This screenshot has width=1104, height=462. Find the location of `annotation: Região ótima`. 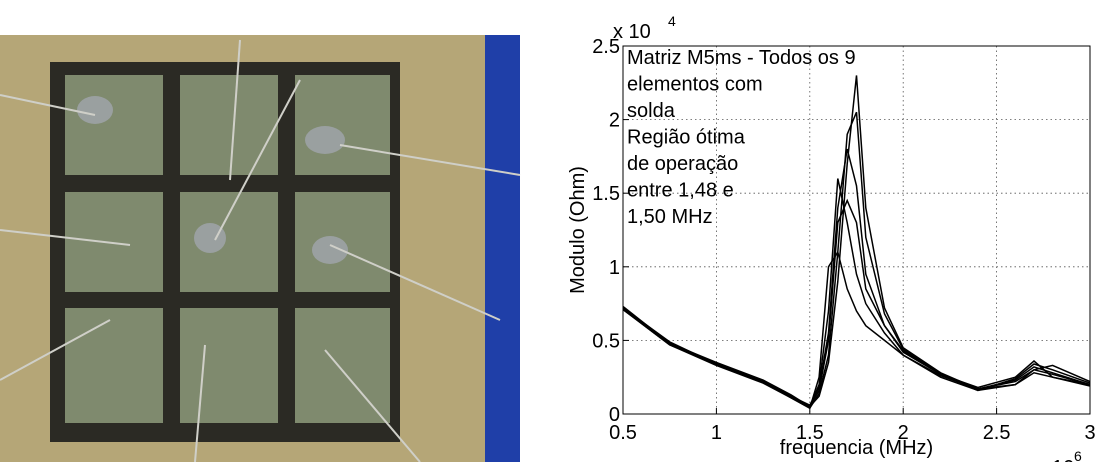

annotation: Região ótima is located at coordinates (686, 138).